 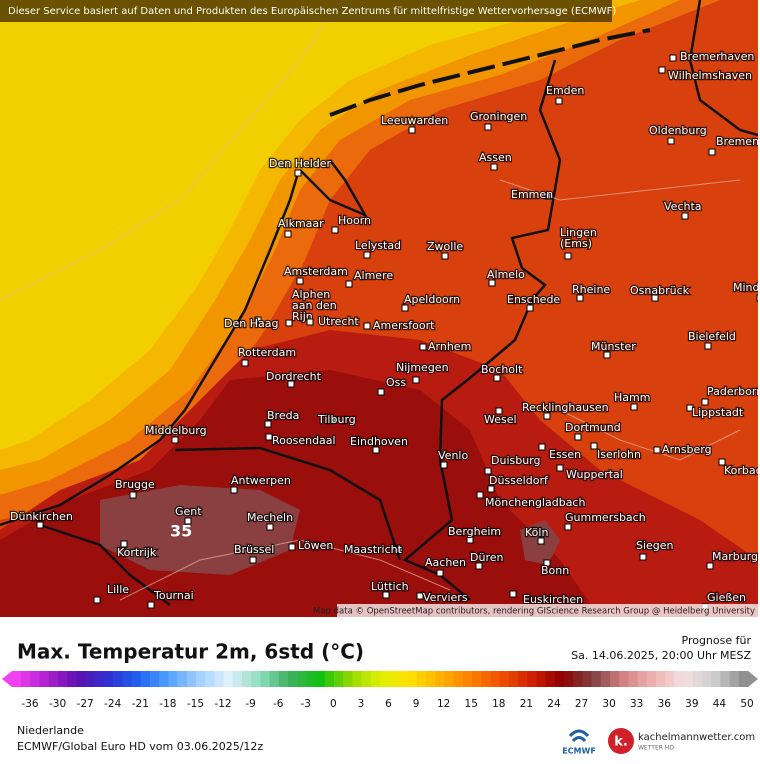 I want to click on city-label: Groningen, so click(x=498, y=116).